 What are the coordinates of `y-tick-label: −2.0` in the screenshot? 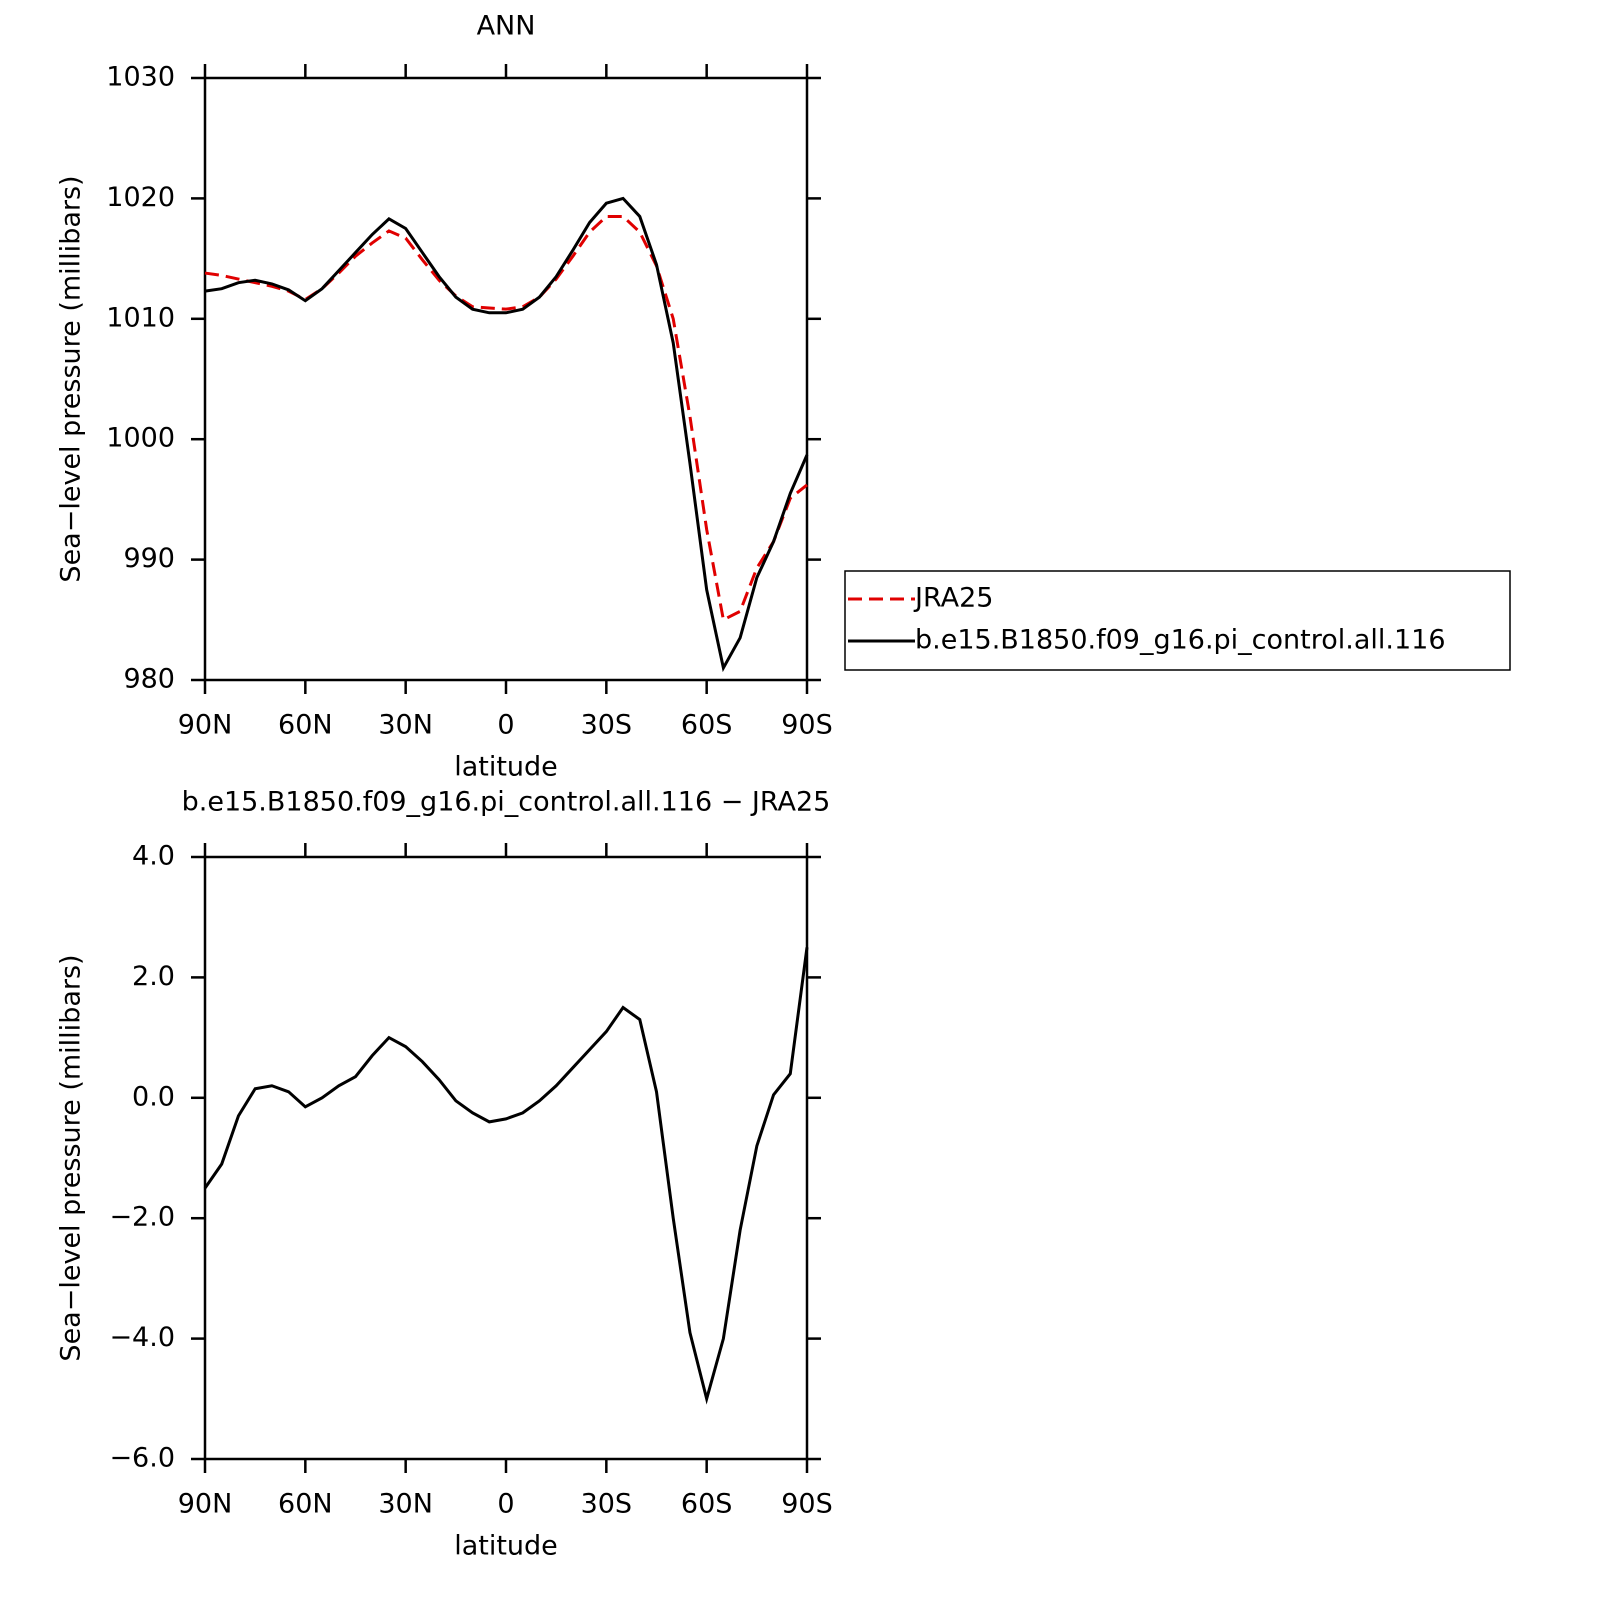 It's located at (142, 1217).